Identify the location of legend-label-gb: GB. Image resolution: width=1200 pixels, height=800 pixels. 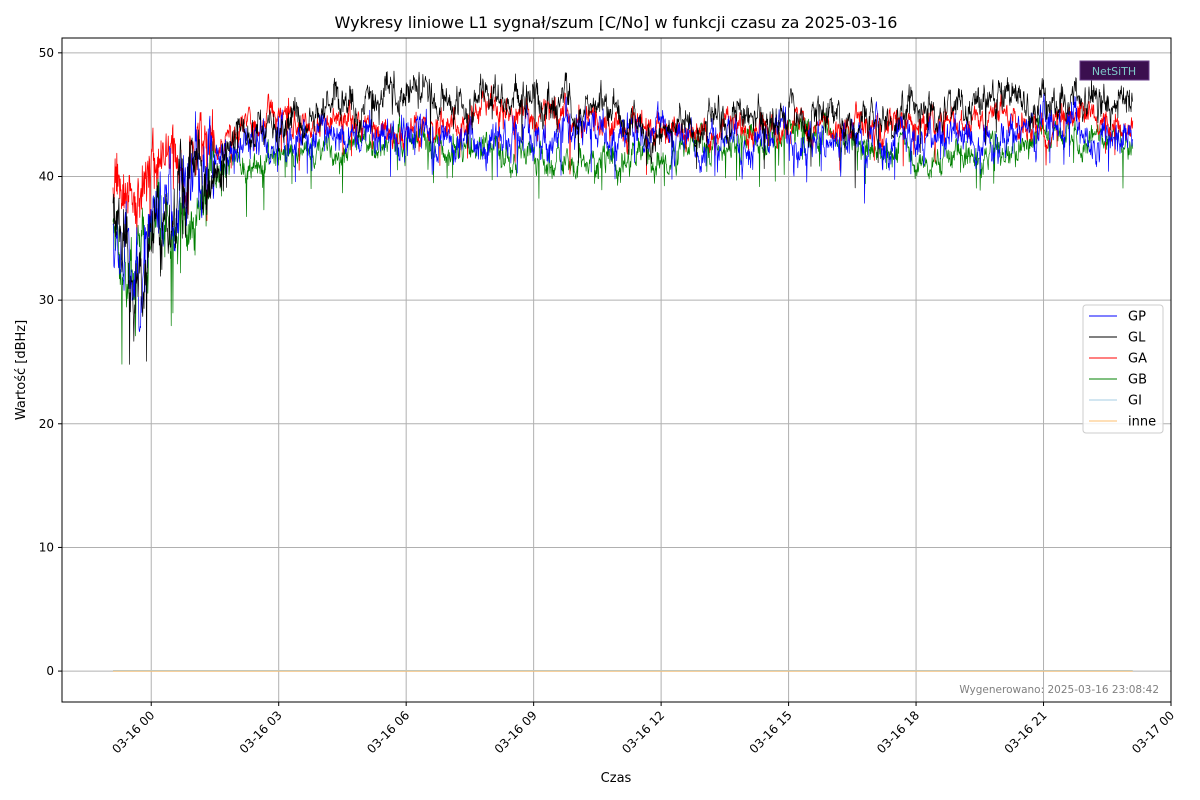
(1137, 380).